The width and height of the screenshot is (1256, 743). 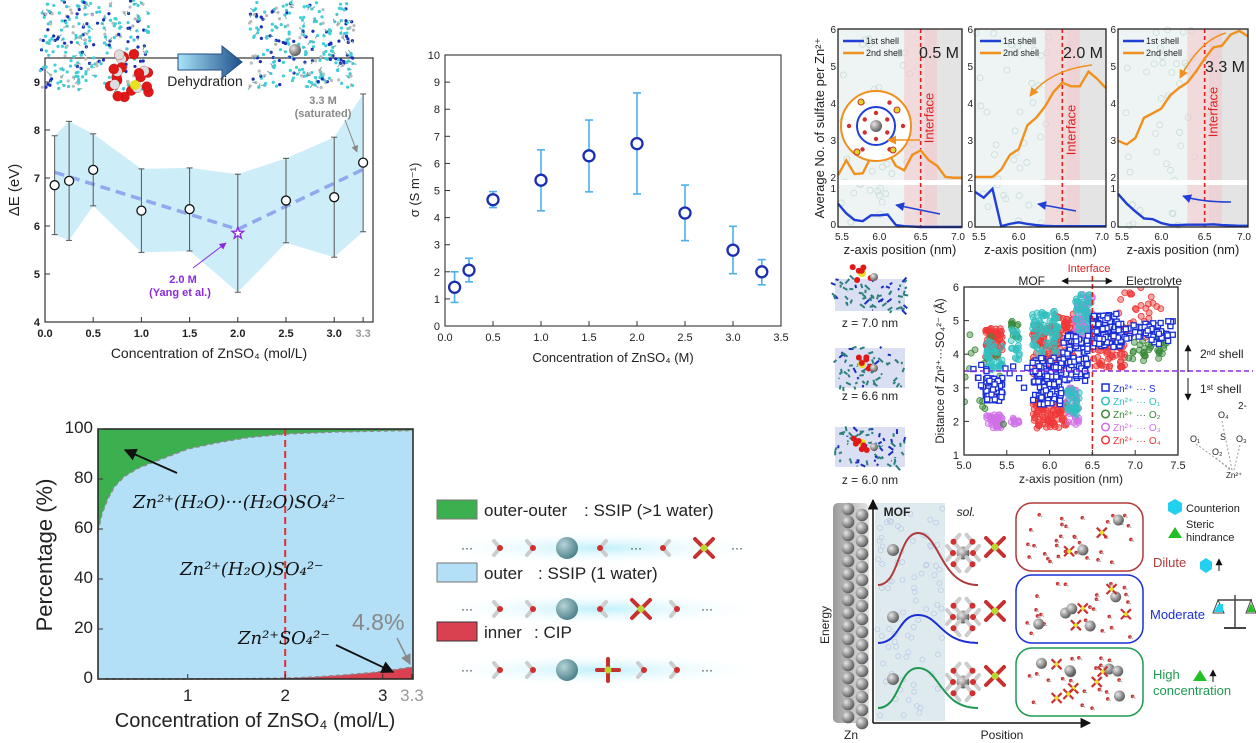 I want to click on snapshot-caption-7nm: z = 7.0 nm, so click(x=870, y=323).